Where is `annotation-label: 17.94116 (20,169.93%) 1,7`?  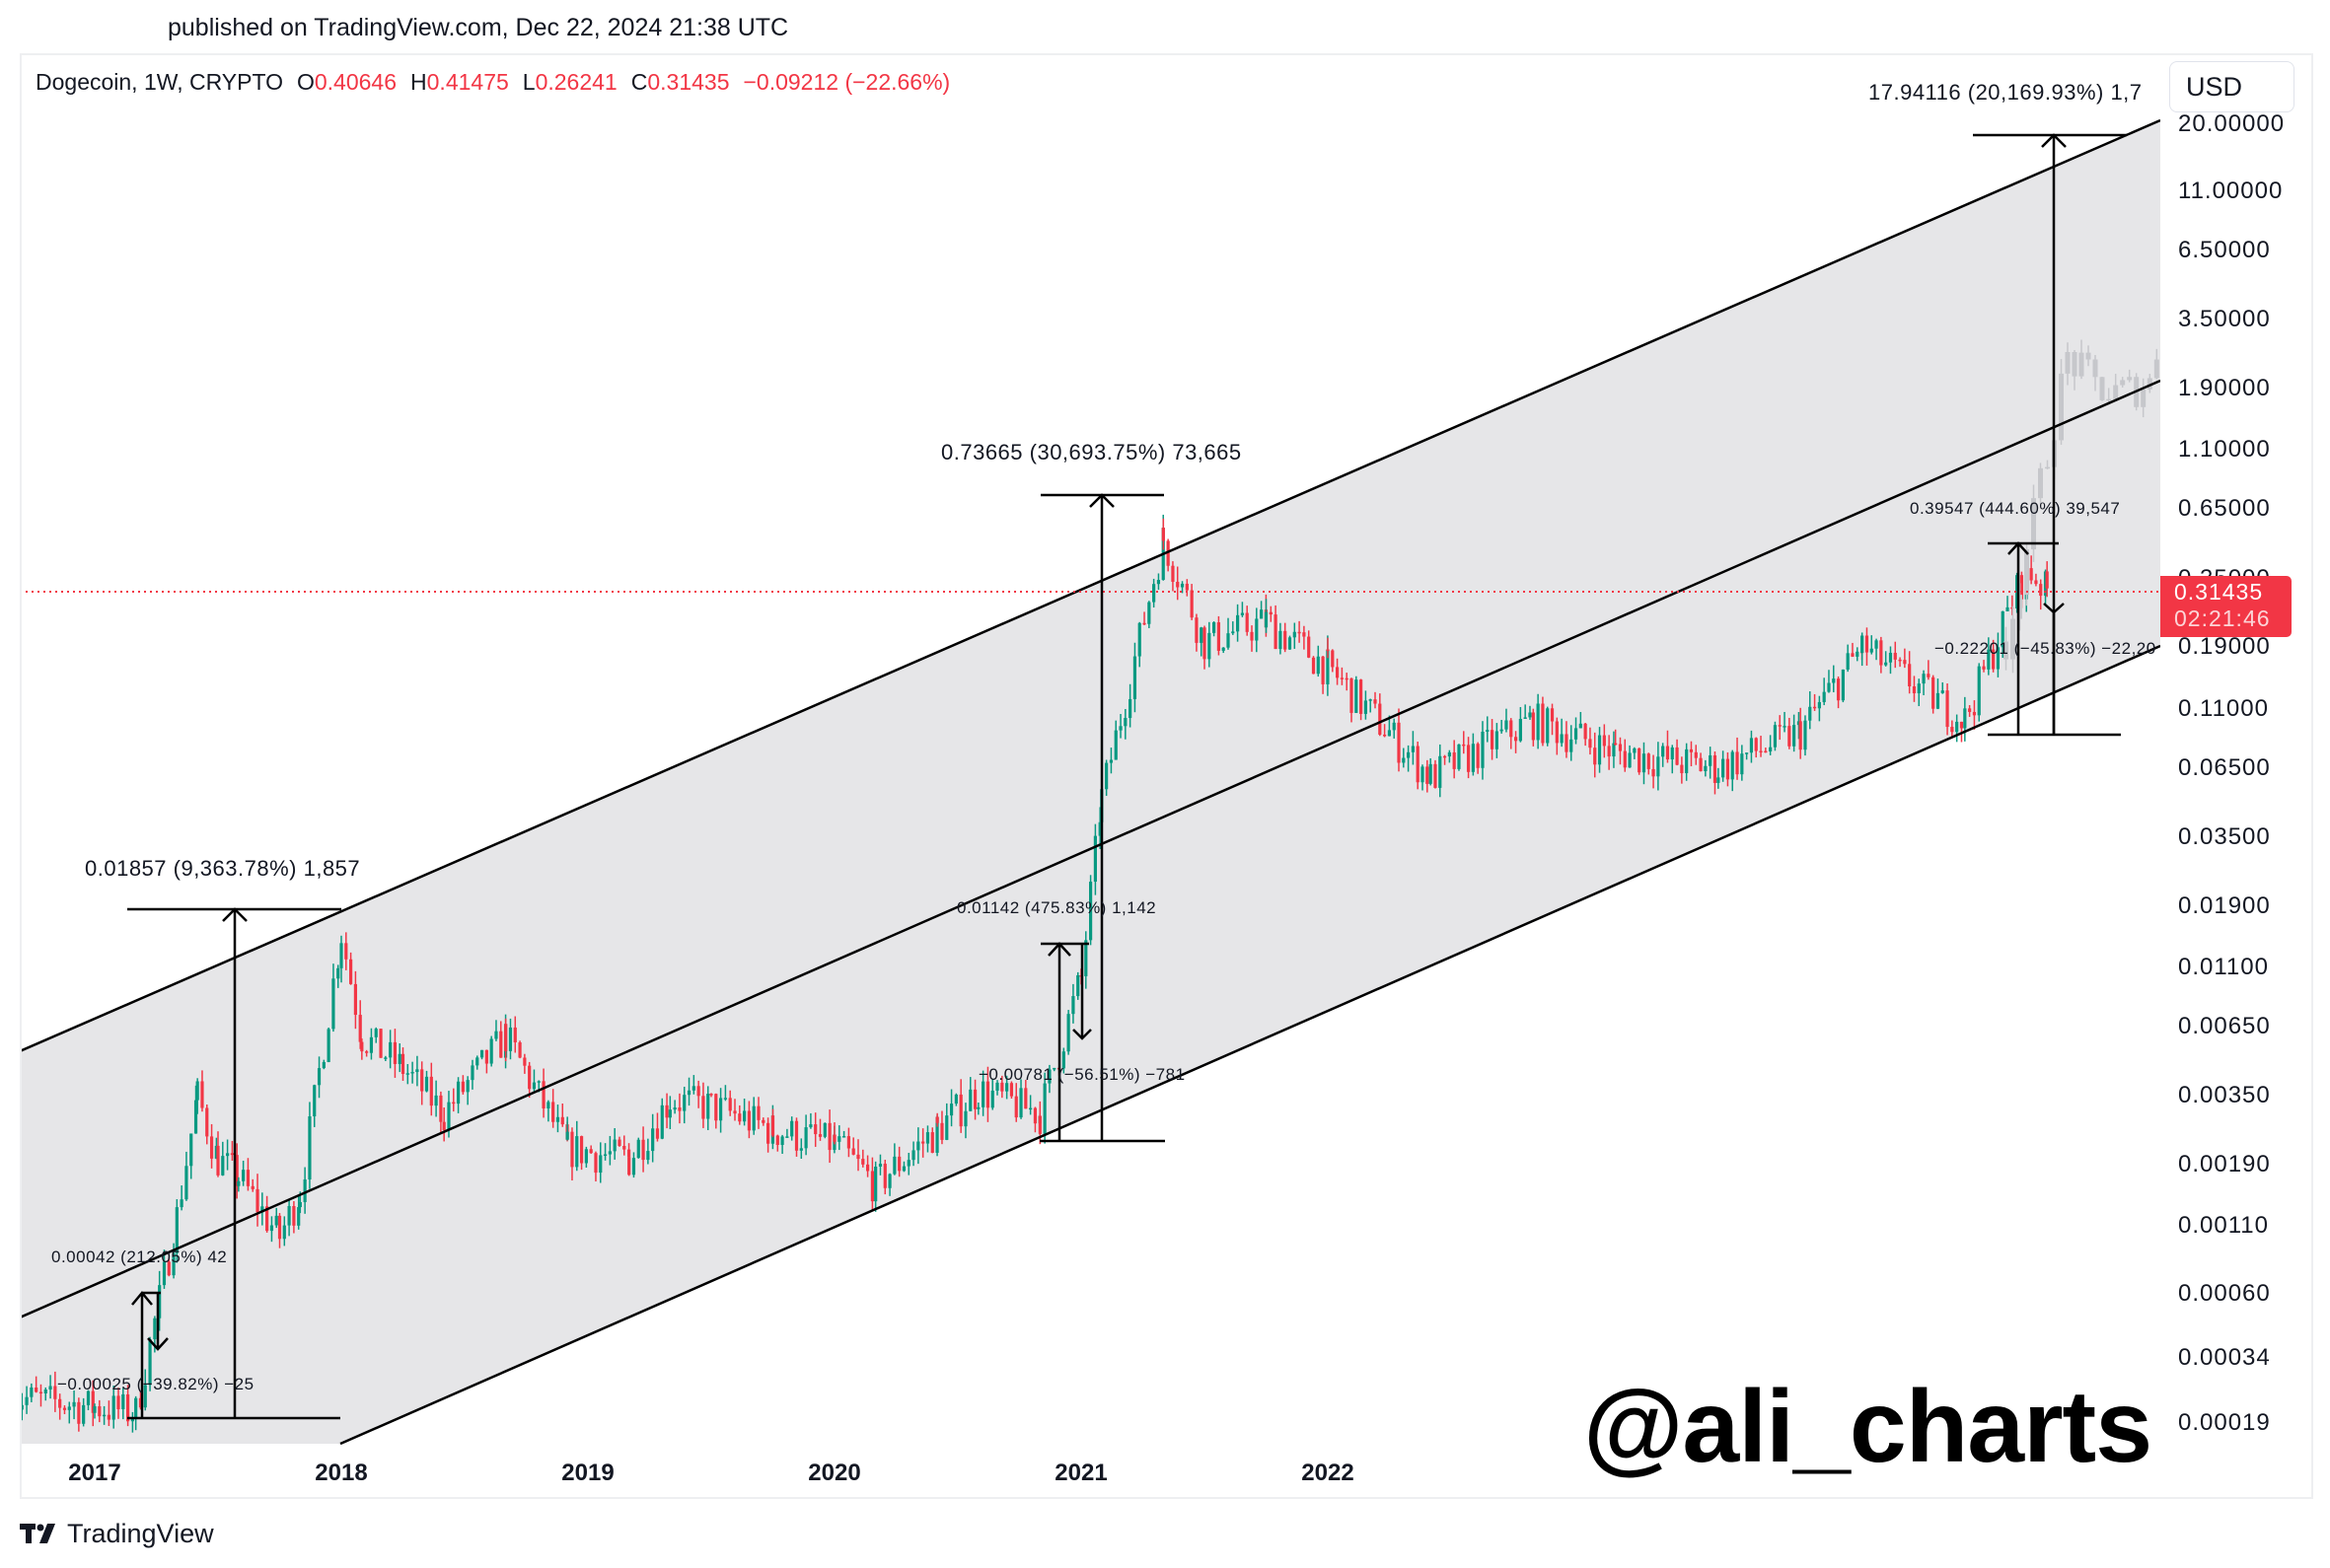
annotation-label: 17.94116 (20,169.93%) 1,7 is located at coordinates (2006, 92).